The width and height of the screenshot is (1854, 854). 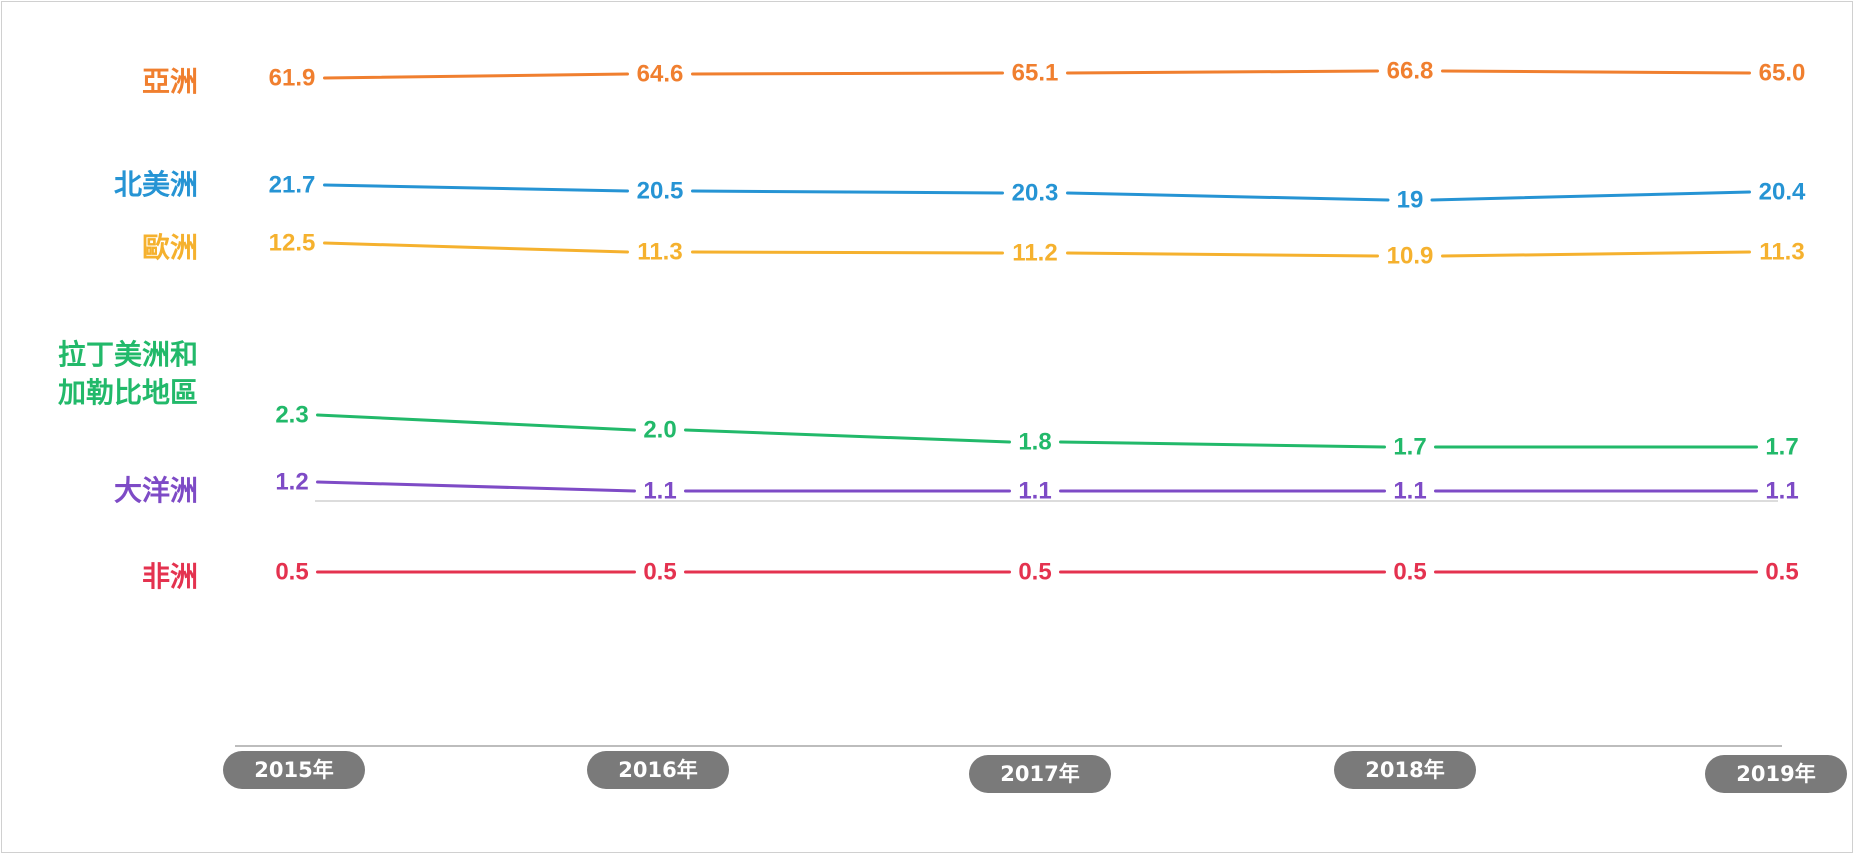 I want to click on series-3: 12.5 11.3 11.2 10.9 11.3 歐洲, so click(x=973, y=250).